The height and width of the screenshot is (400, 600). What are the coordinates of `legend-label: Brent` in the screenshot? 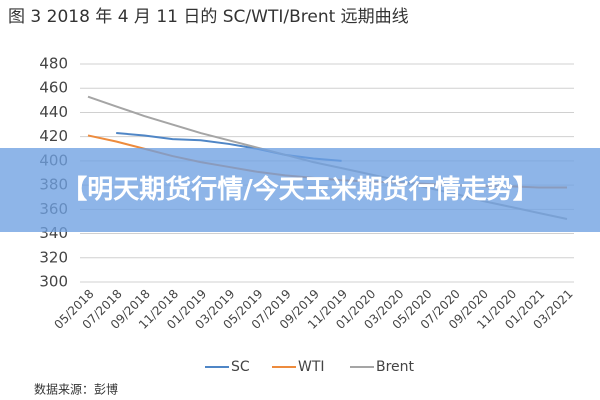 It's located at (395, 367).